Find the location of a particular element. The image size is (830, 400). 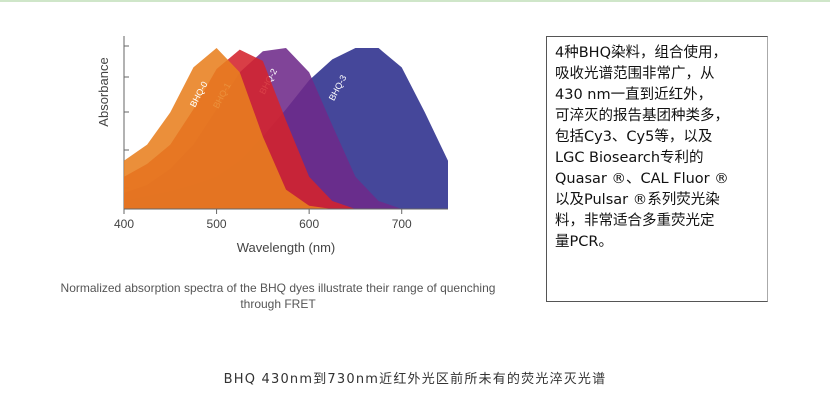

x-axis-label: Wavelength (nm) is located at coordinates (286, 247).